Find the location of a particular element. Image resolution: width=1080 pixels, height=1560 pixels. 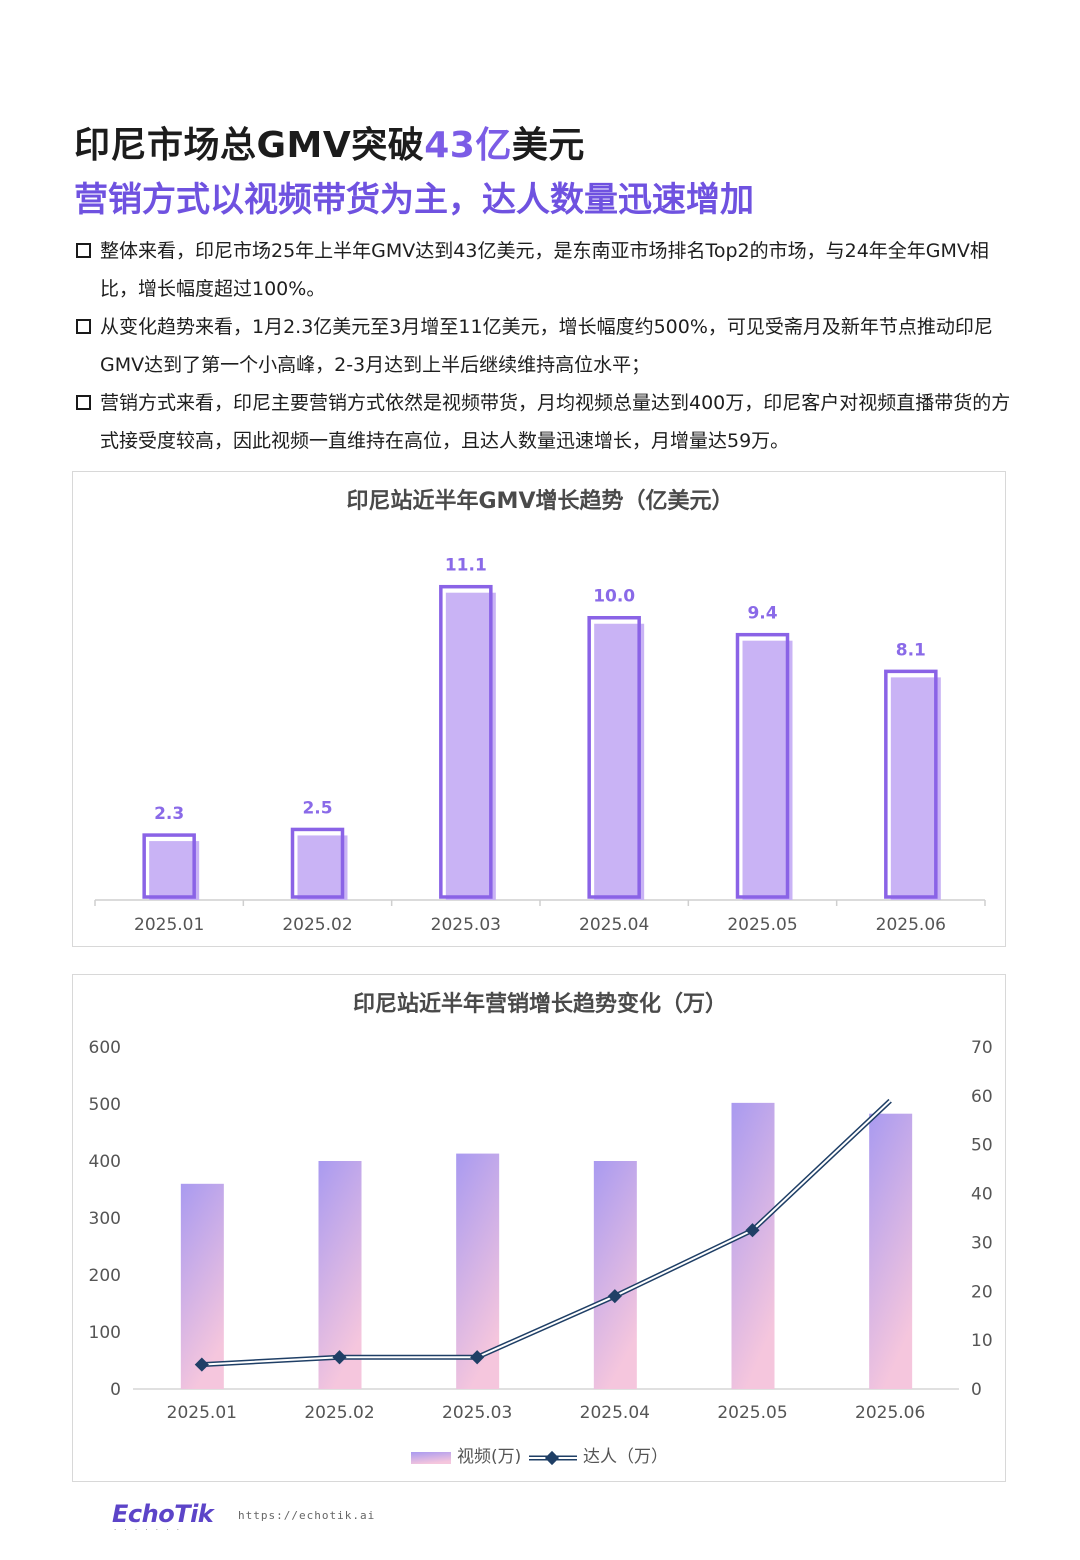

data-label: 8.1 is located at coordinates (911, 650).